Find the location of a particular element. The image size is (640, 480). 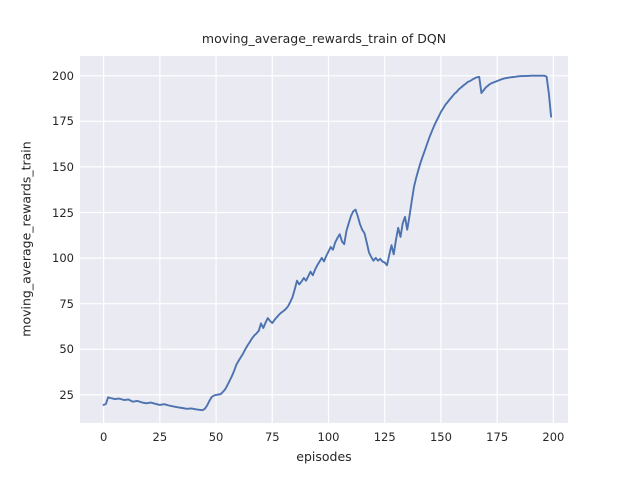

y-tick-label: 200 is located at coordinates (63, 75).